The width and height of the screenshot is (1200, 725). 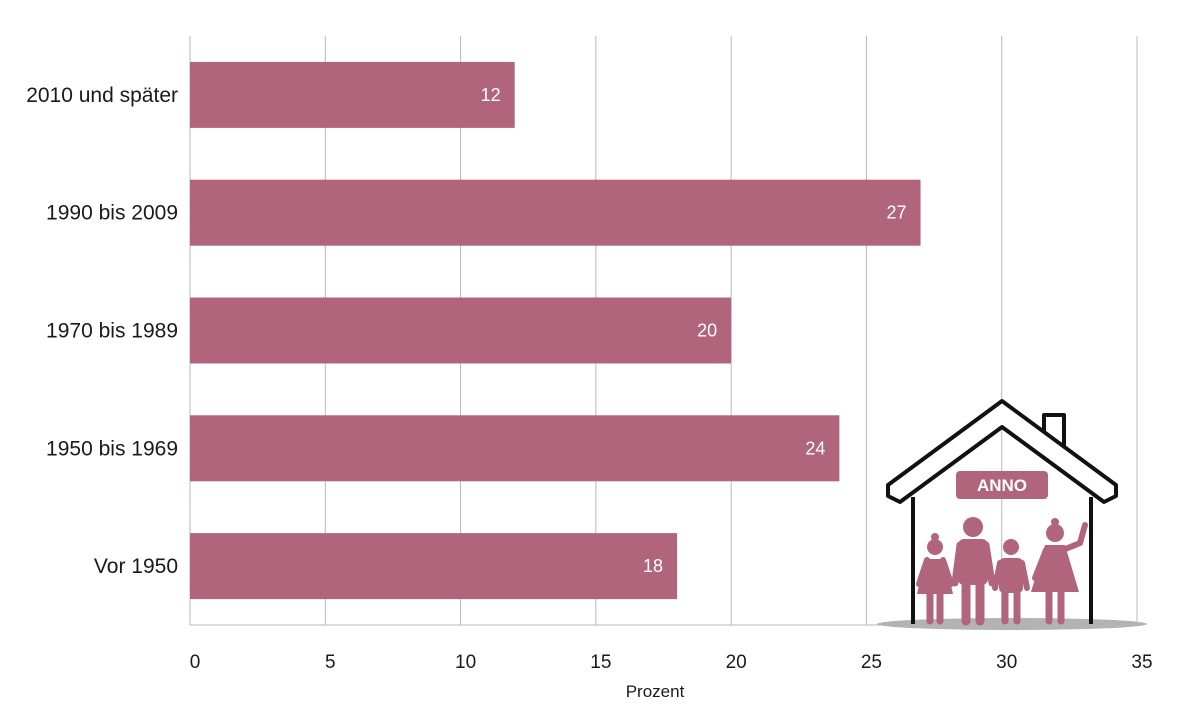 I want to click on x-axis-title: Prozent, so click(x=655, y=691).